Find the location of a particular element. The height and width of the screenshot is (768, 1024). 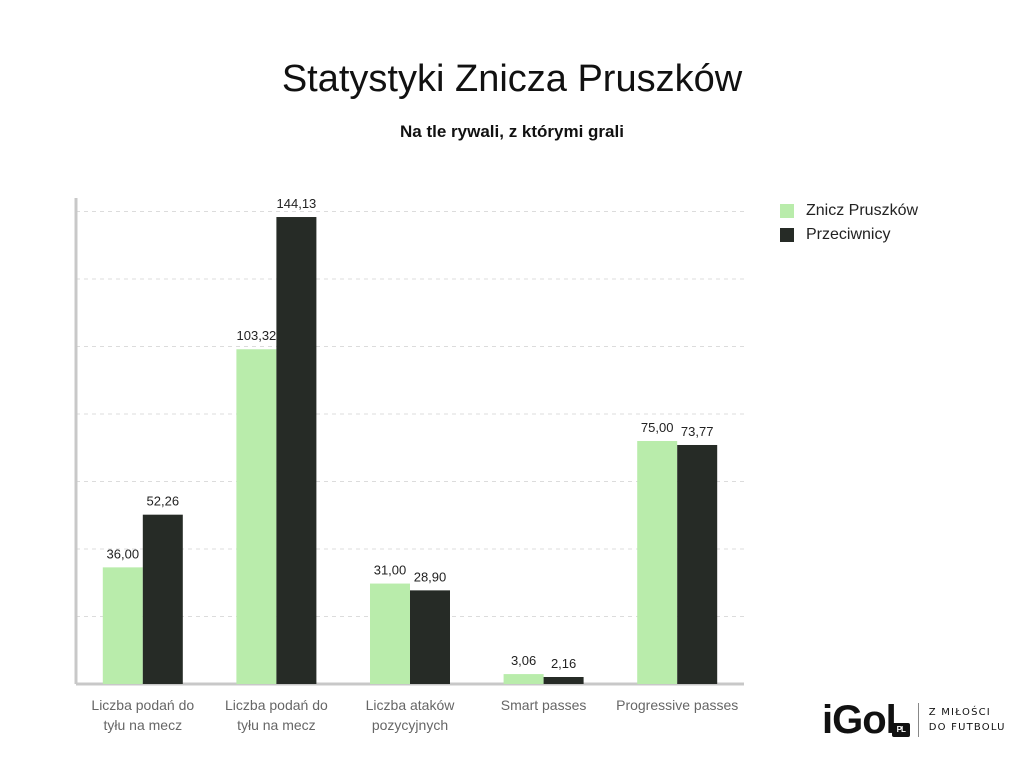

data-label: 36,00 is located at coordinates (123, 553).